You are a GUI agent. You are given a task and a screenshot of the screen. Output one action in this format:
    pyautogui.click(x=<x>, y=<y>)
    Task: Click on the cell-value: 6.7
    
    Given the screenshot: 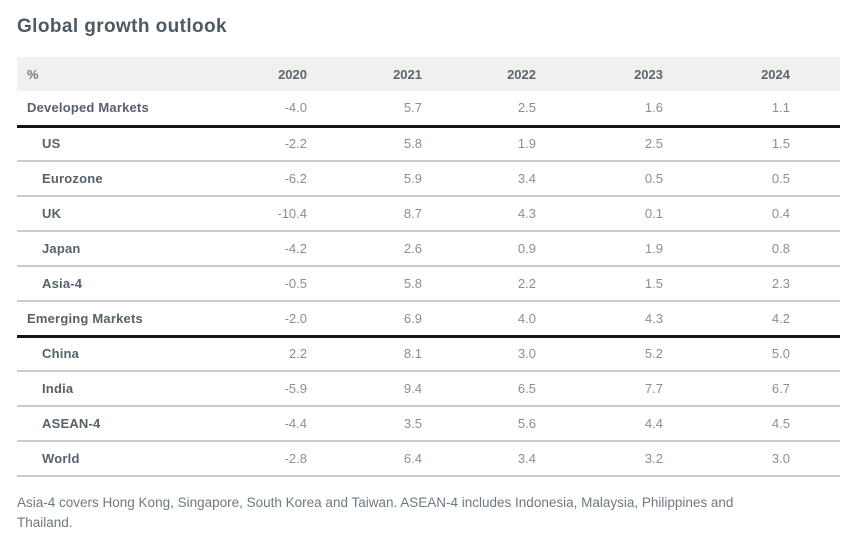 What is the action you would take?
    pyautogui.click(x=776, y=389)
    